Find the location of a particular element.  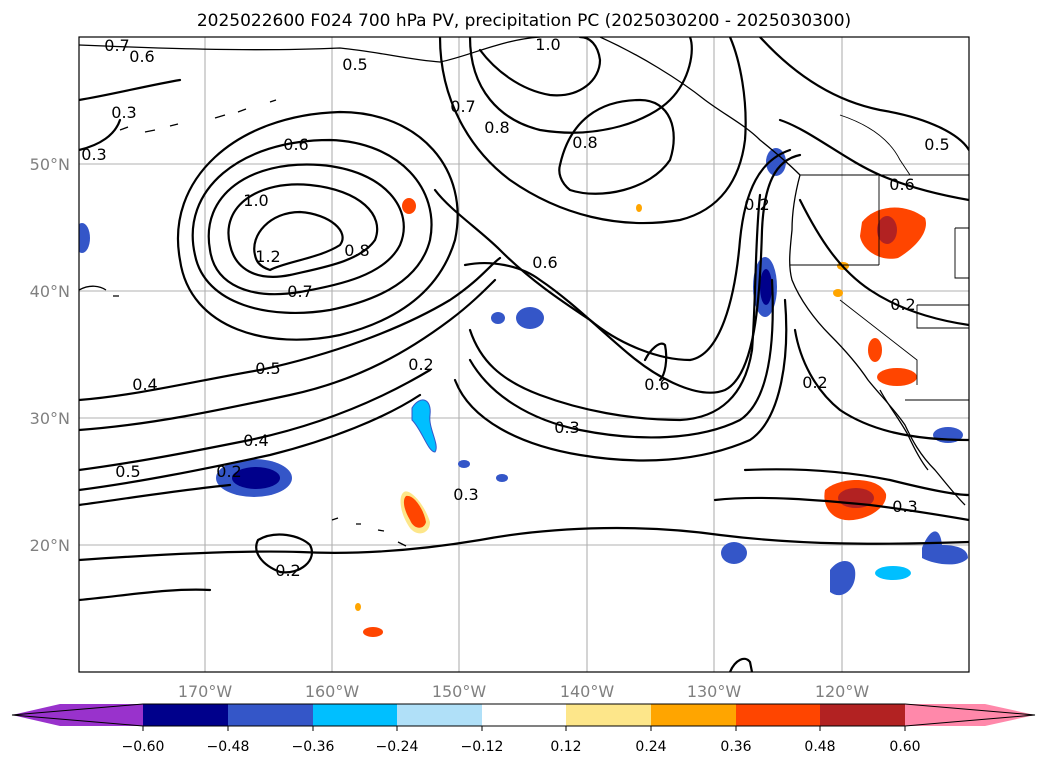

contour-0.5-east is located at coordinates (863, 94).